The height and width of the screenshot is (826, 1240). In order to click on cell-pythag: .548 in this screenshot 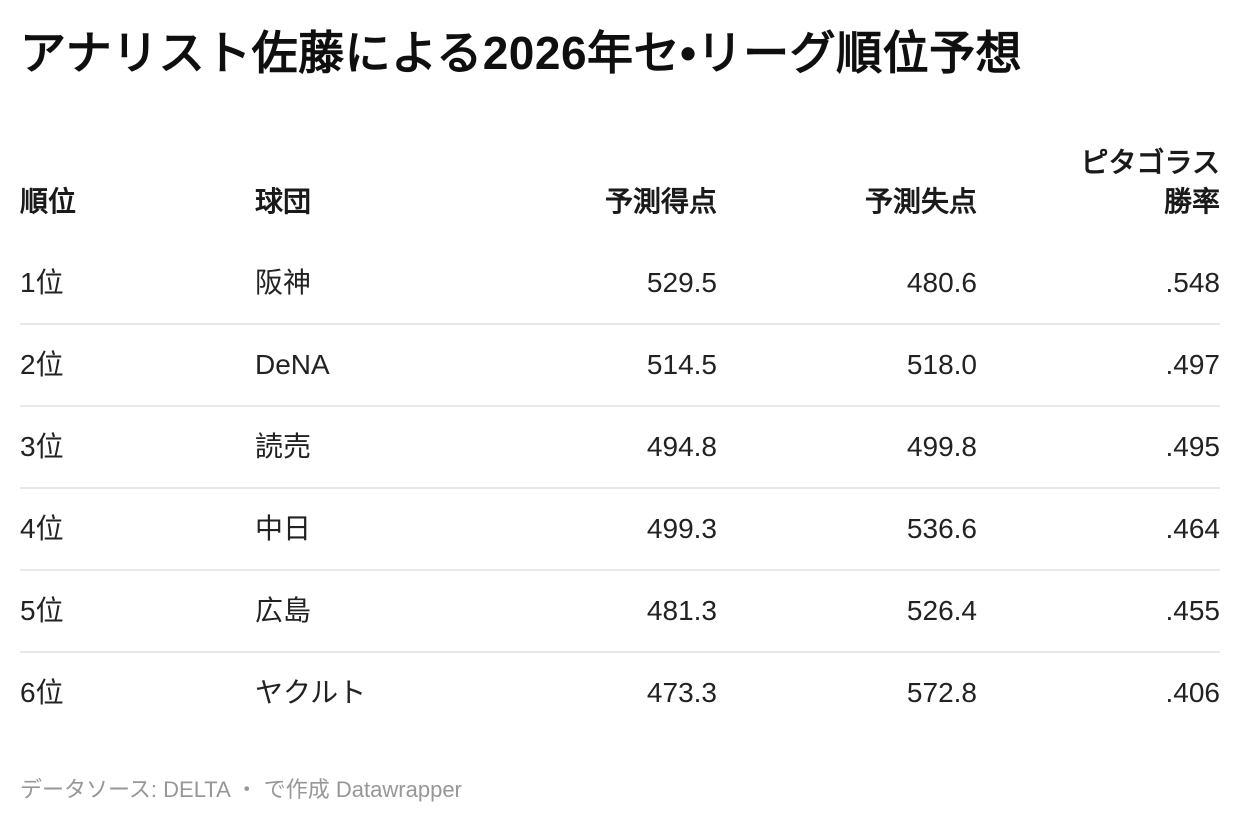, I will do `click(1193, 283)`.